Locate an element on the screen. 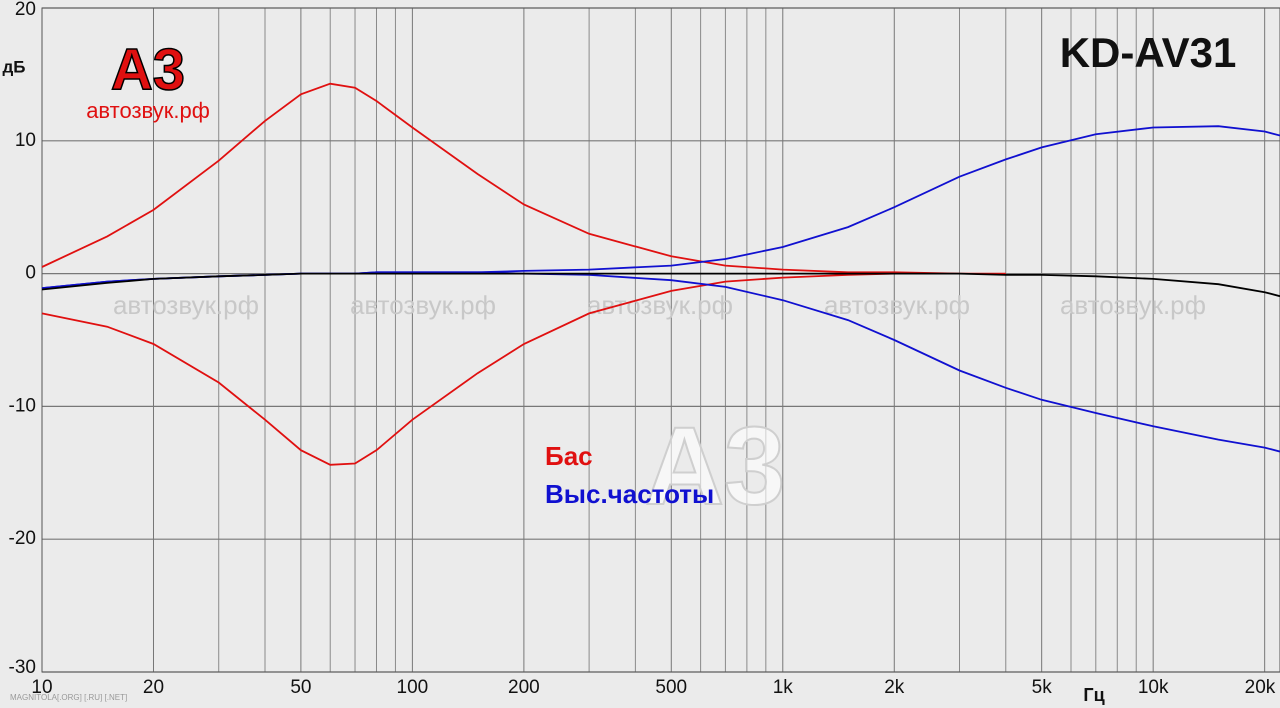  legend-entry: Бас is located at coordinates (569, 456).